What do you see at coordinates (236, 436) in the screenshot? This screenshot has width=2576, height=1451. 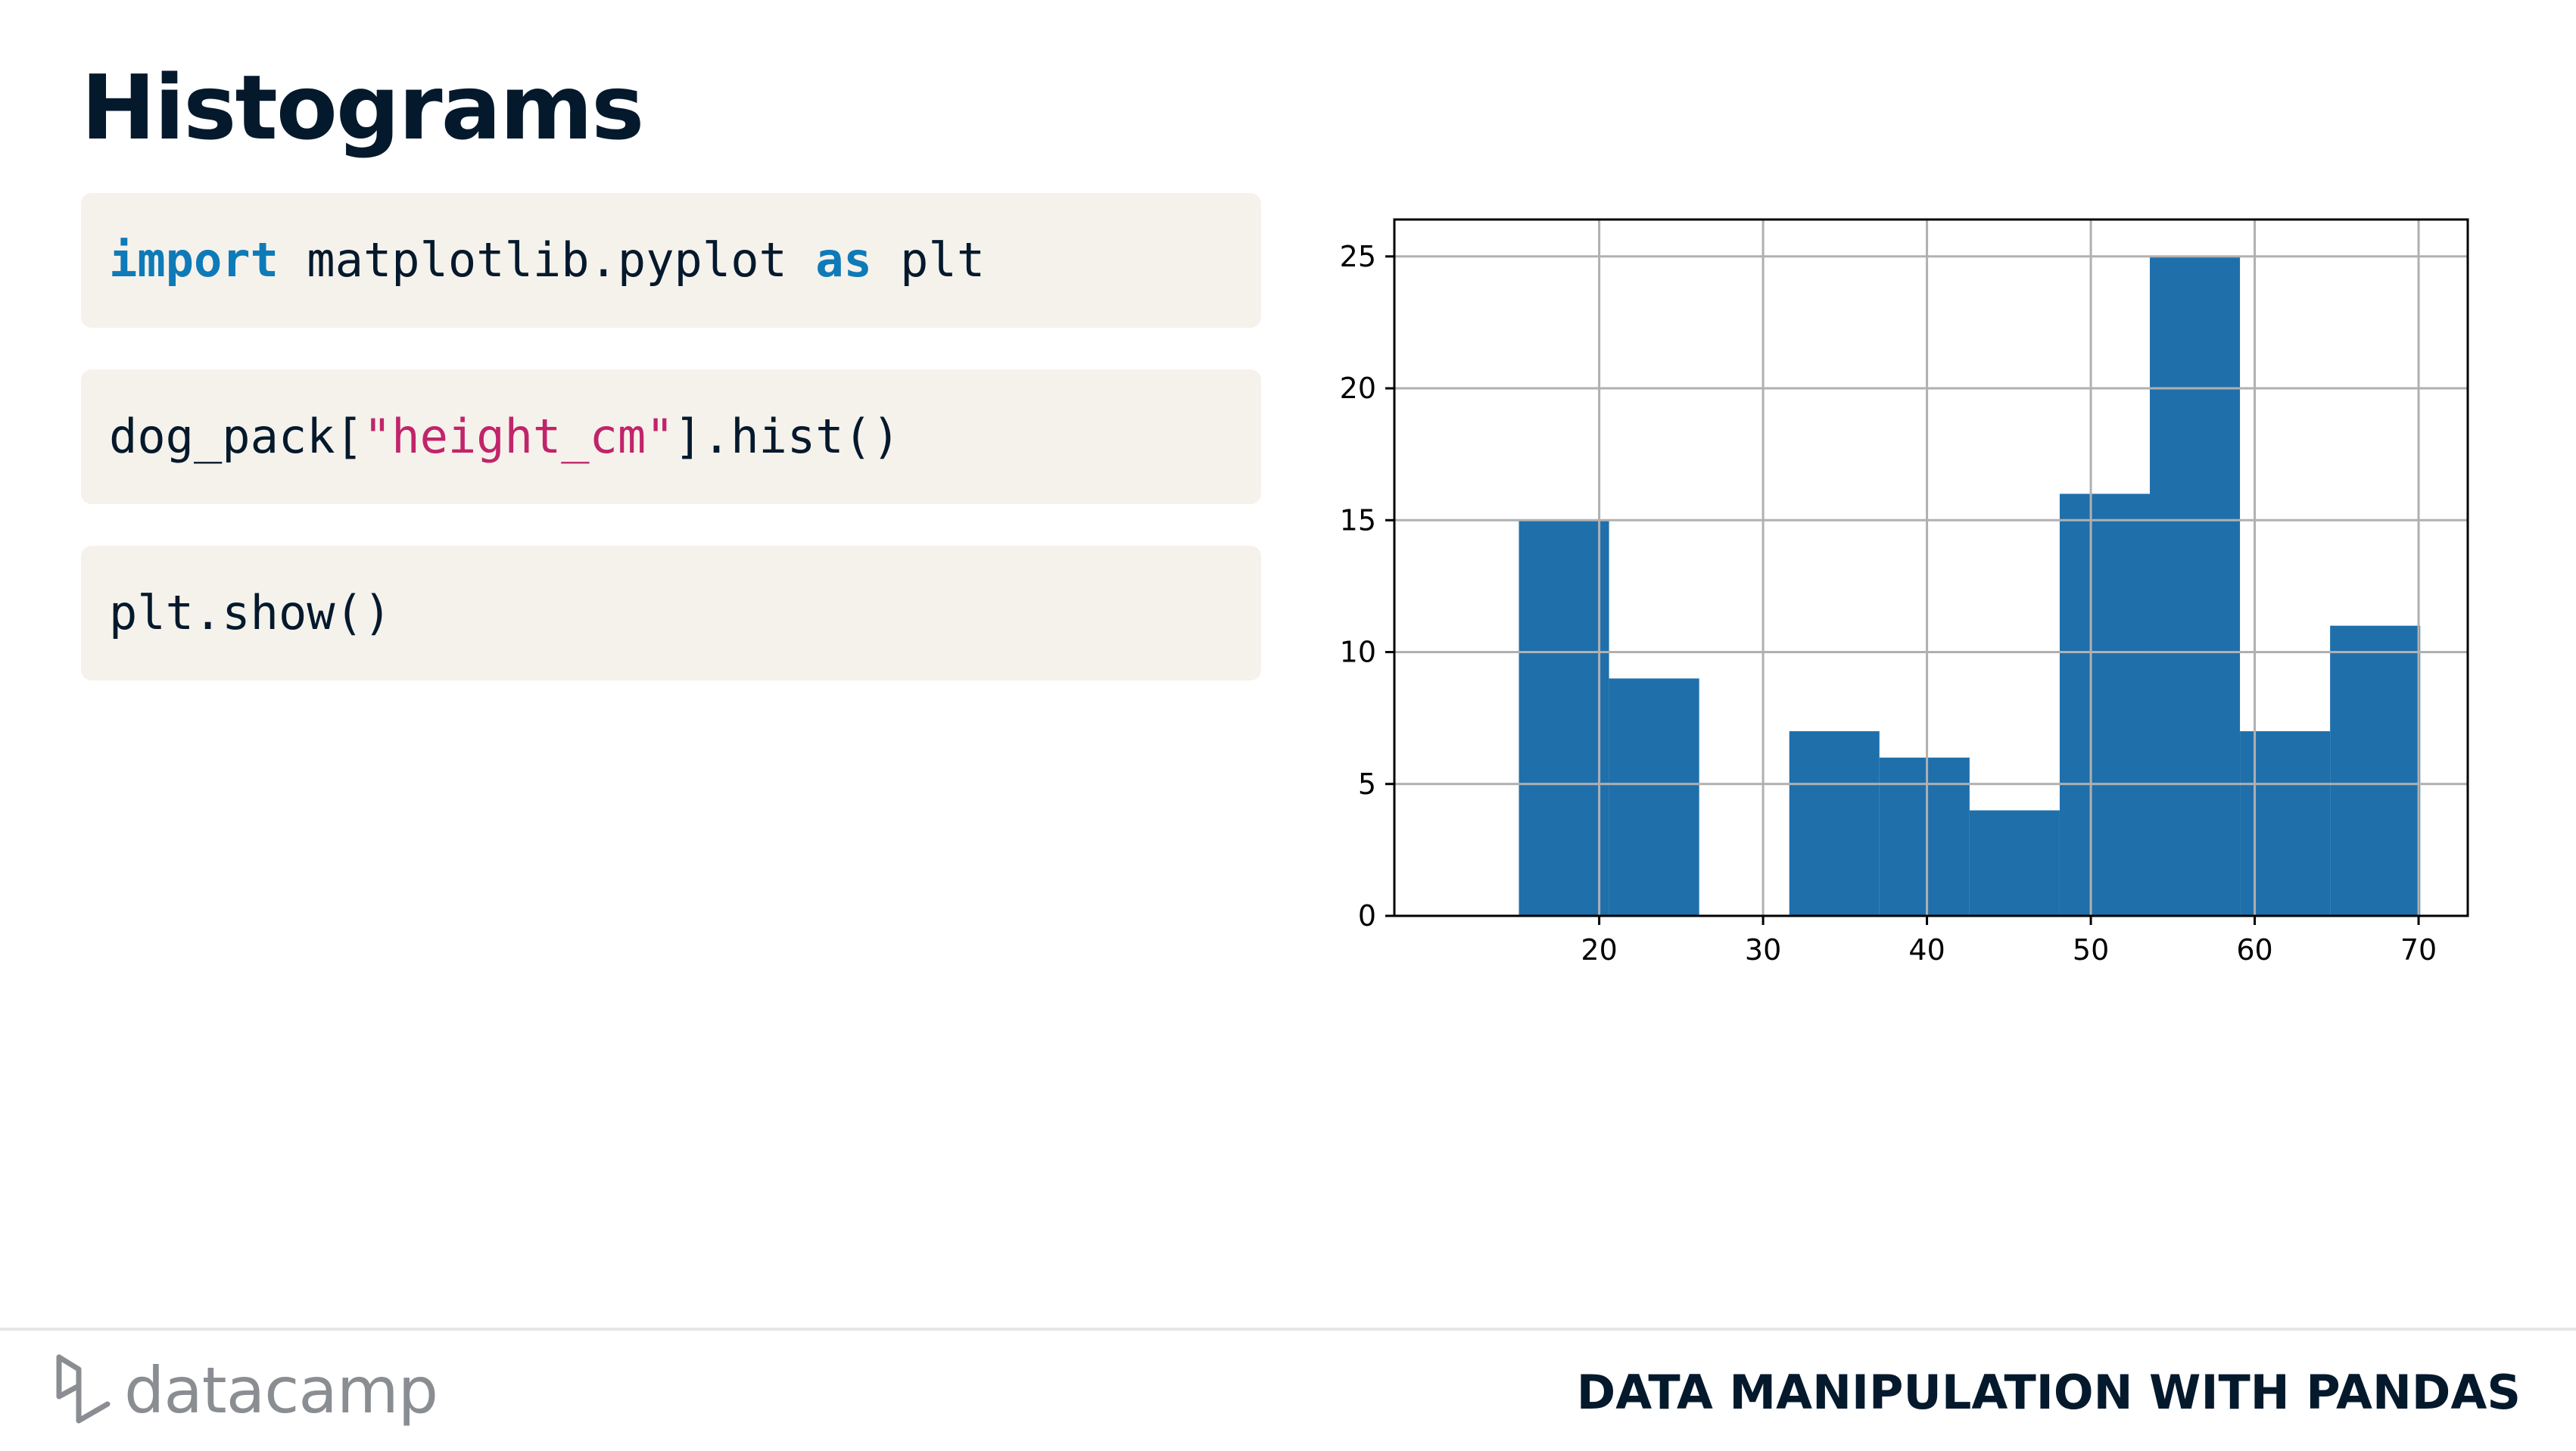 I see `code-text: dog_pack[` at bounding box center [236, 436].